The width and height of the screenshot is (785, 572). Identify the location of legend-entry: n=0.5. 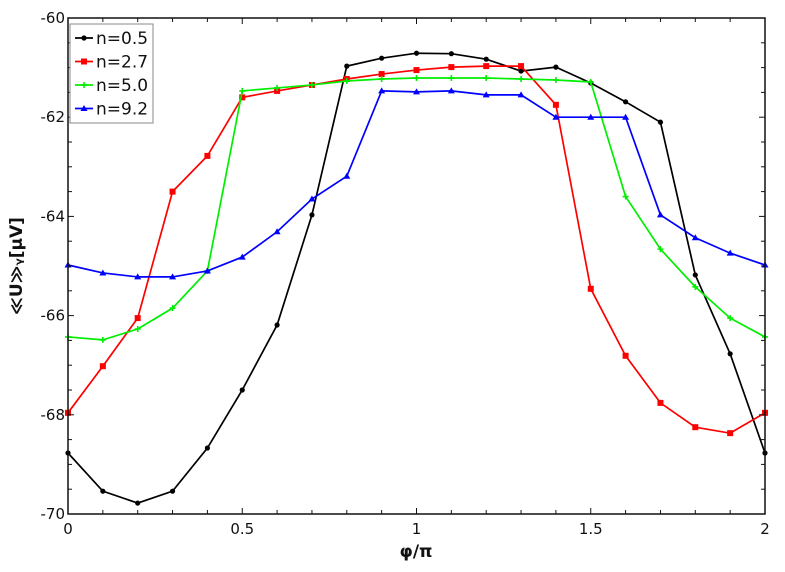
(122, 39).